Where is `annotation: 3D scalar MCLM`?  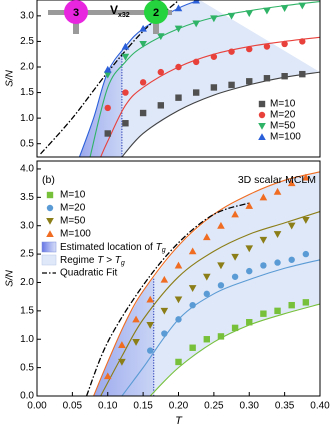 annotation: 3D scalar MCLM is located at coordinates (277, 180).